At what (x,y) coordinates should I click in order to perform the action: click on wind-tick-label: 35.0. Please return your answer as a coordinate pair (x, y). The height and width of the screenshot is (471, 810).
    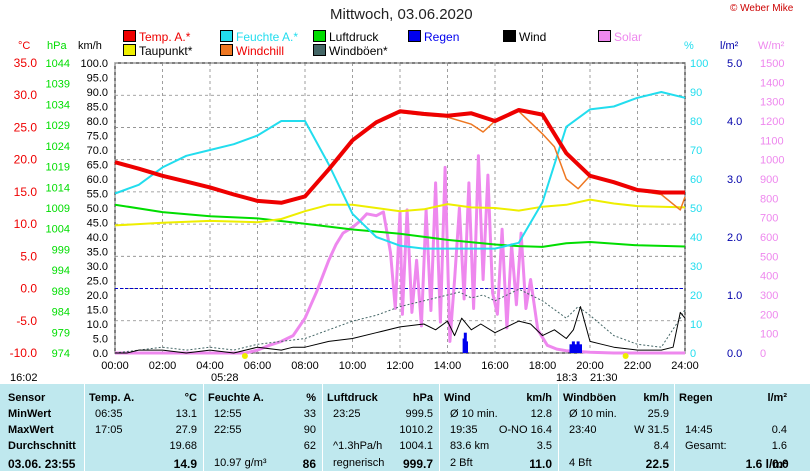
    Looking at the image, I should click on (97, 253).